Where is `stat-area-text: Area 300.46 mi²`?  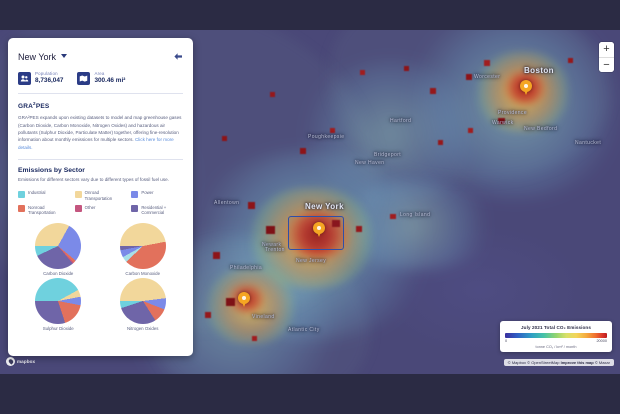
stat-area-text: Area 300.46 mi² is located at coordinates (110, 78).